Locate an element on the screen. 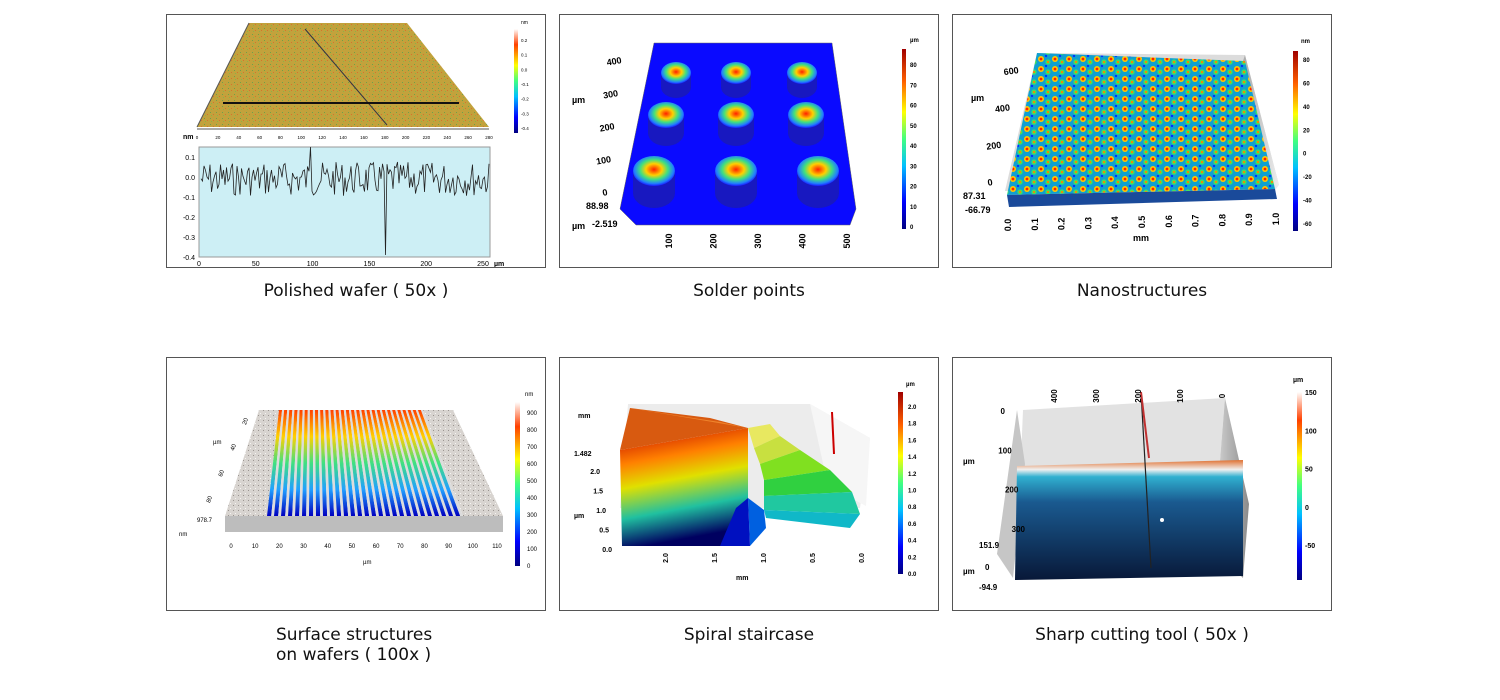  caption-surface-structures: Surface structures on wafers ( 100x ) is located at coordinates (356, 645).